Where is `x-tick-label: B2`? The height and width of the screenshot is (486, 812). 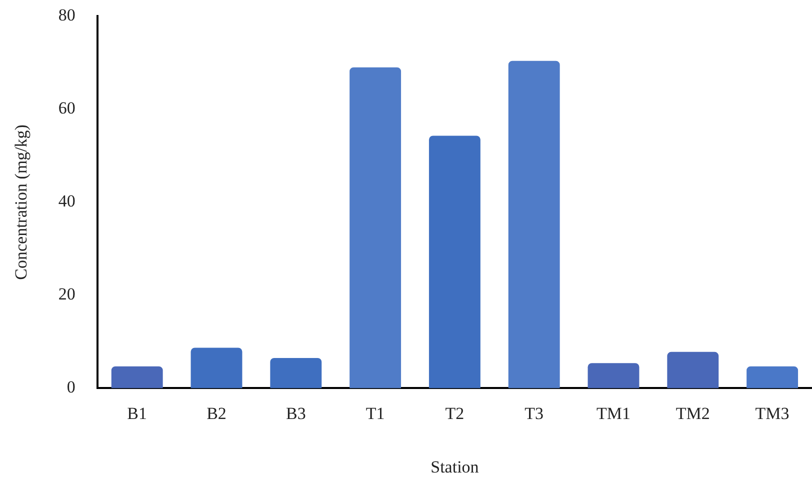
x-tick-label: B2 is located at coordinates (216, 413).